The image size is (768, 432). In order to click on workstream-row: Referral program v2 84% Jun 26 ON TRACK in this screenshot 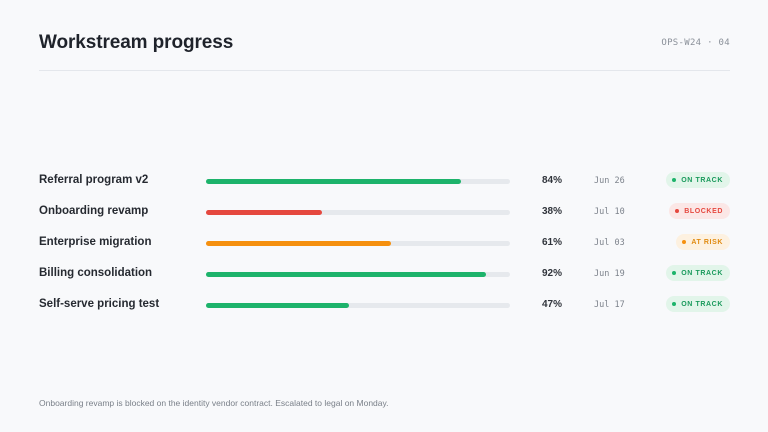, I will do `click(384, 181)`.